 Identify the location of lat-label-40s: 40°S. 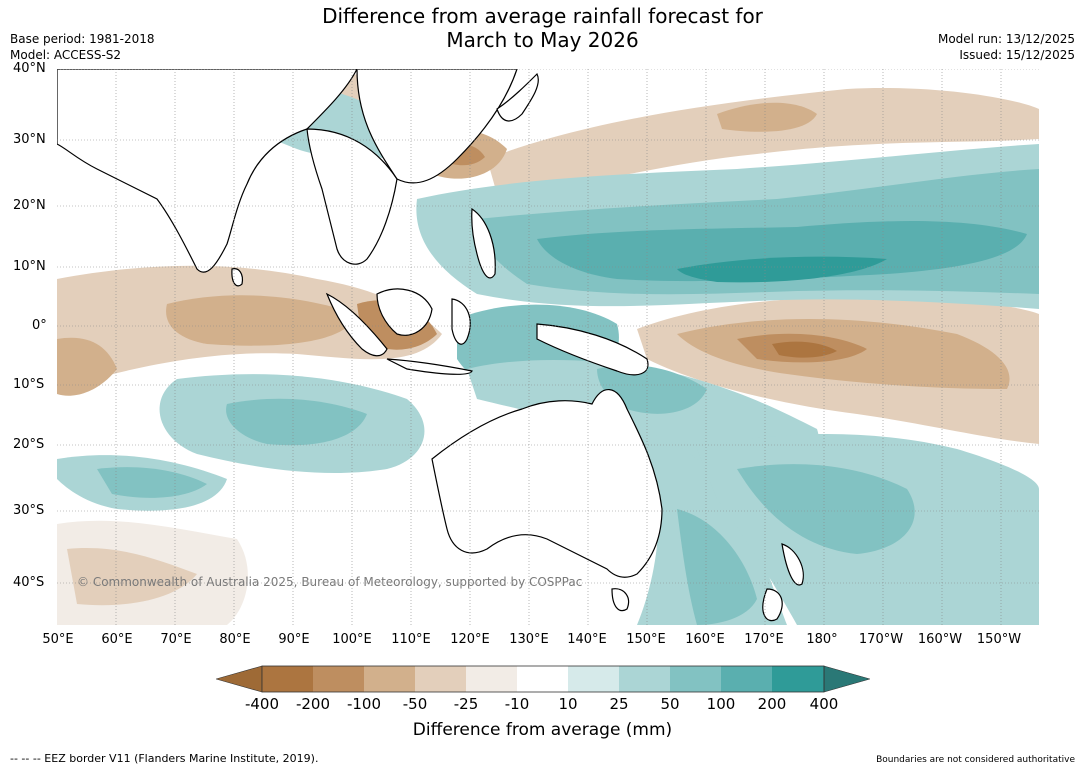
(29, 582).